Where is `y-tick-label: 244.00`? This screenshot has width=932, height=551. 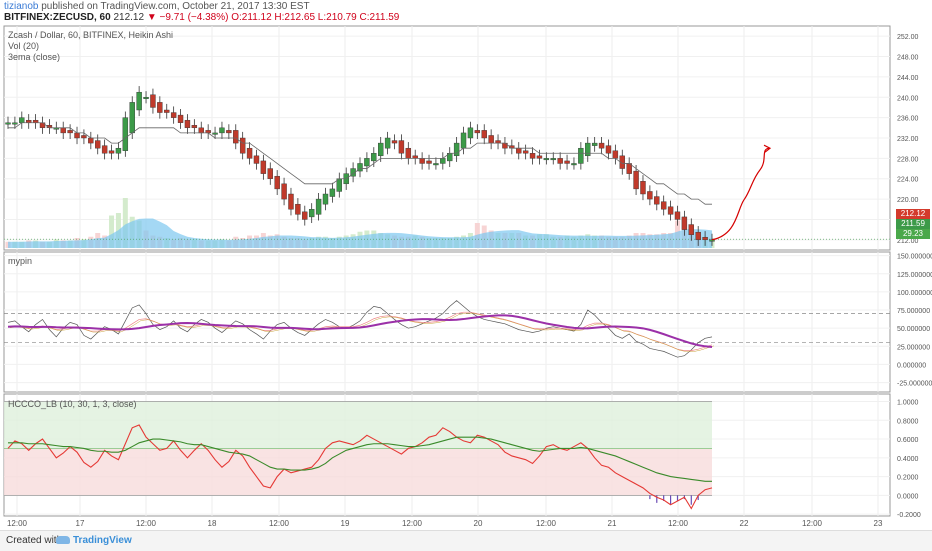
y-tick-label: 244.00 is located at coordinates (908, 78).